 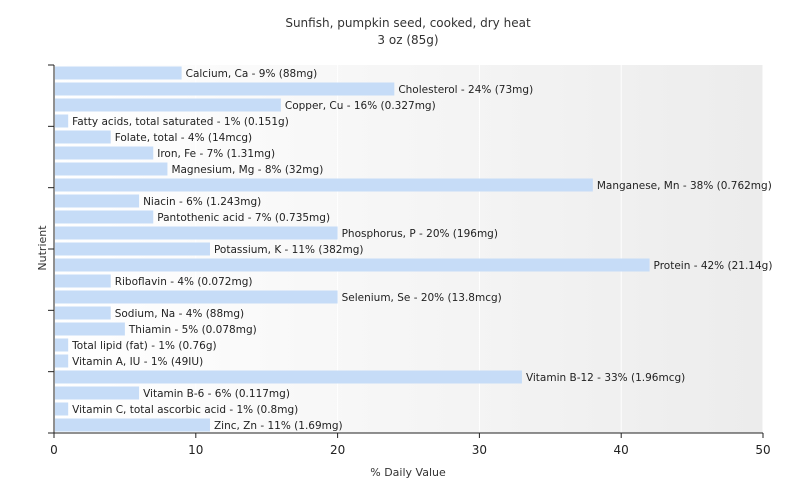 I want to click on y-axis-label: Nutrient, so click(x=42, y=248).